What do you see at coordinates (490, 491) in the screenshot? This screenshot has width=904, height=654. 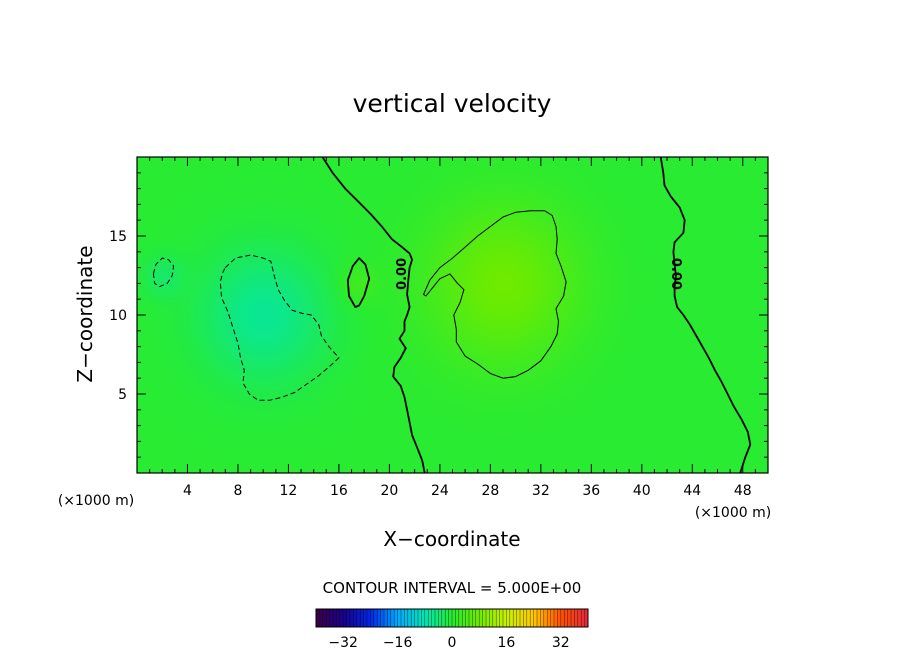 I see `x-tick-label: 28` at bounding box center [490, 491].